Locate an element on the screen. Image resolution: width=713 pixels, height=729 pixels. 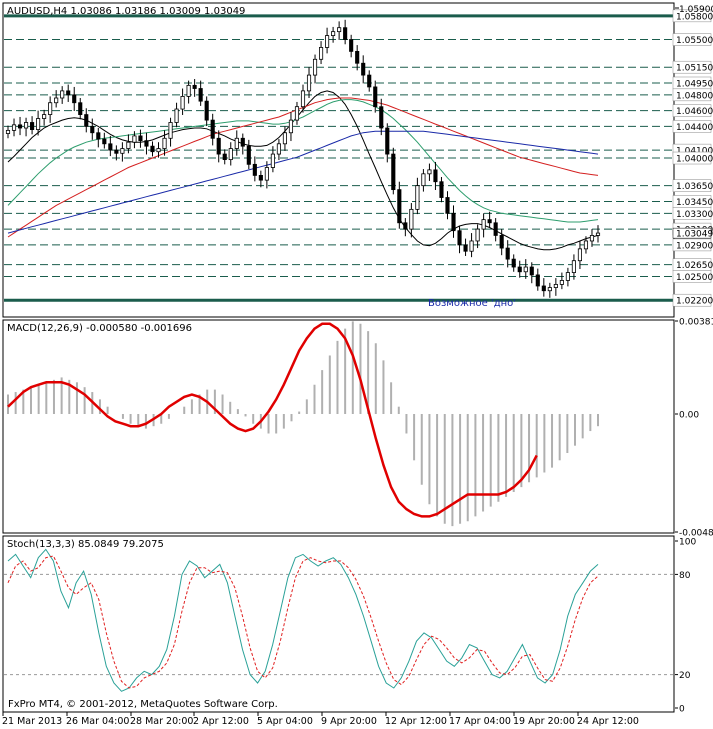
stoch-tick-label: 80 is located at coordinates (685, 576).